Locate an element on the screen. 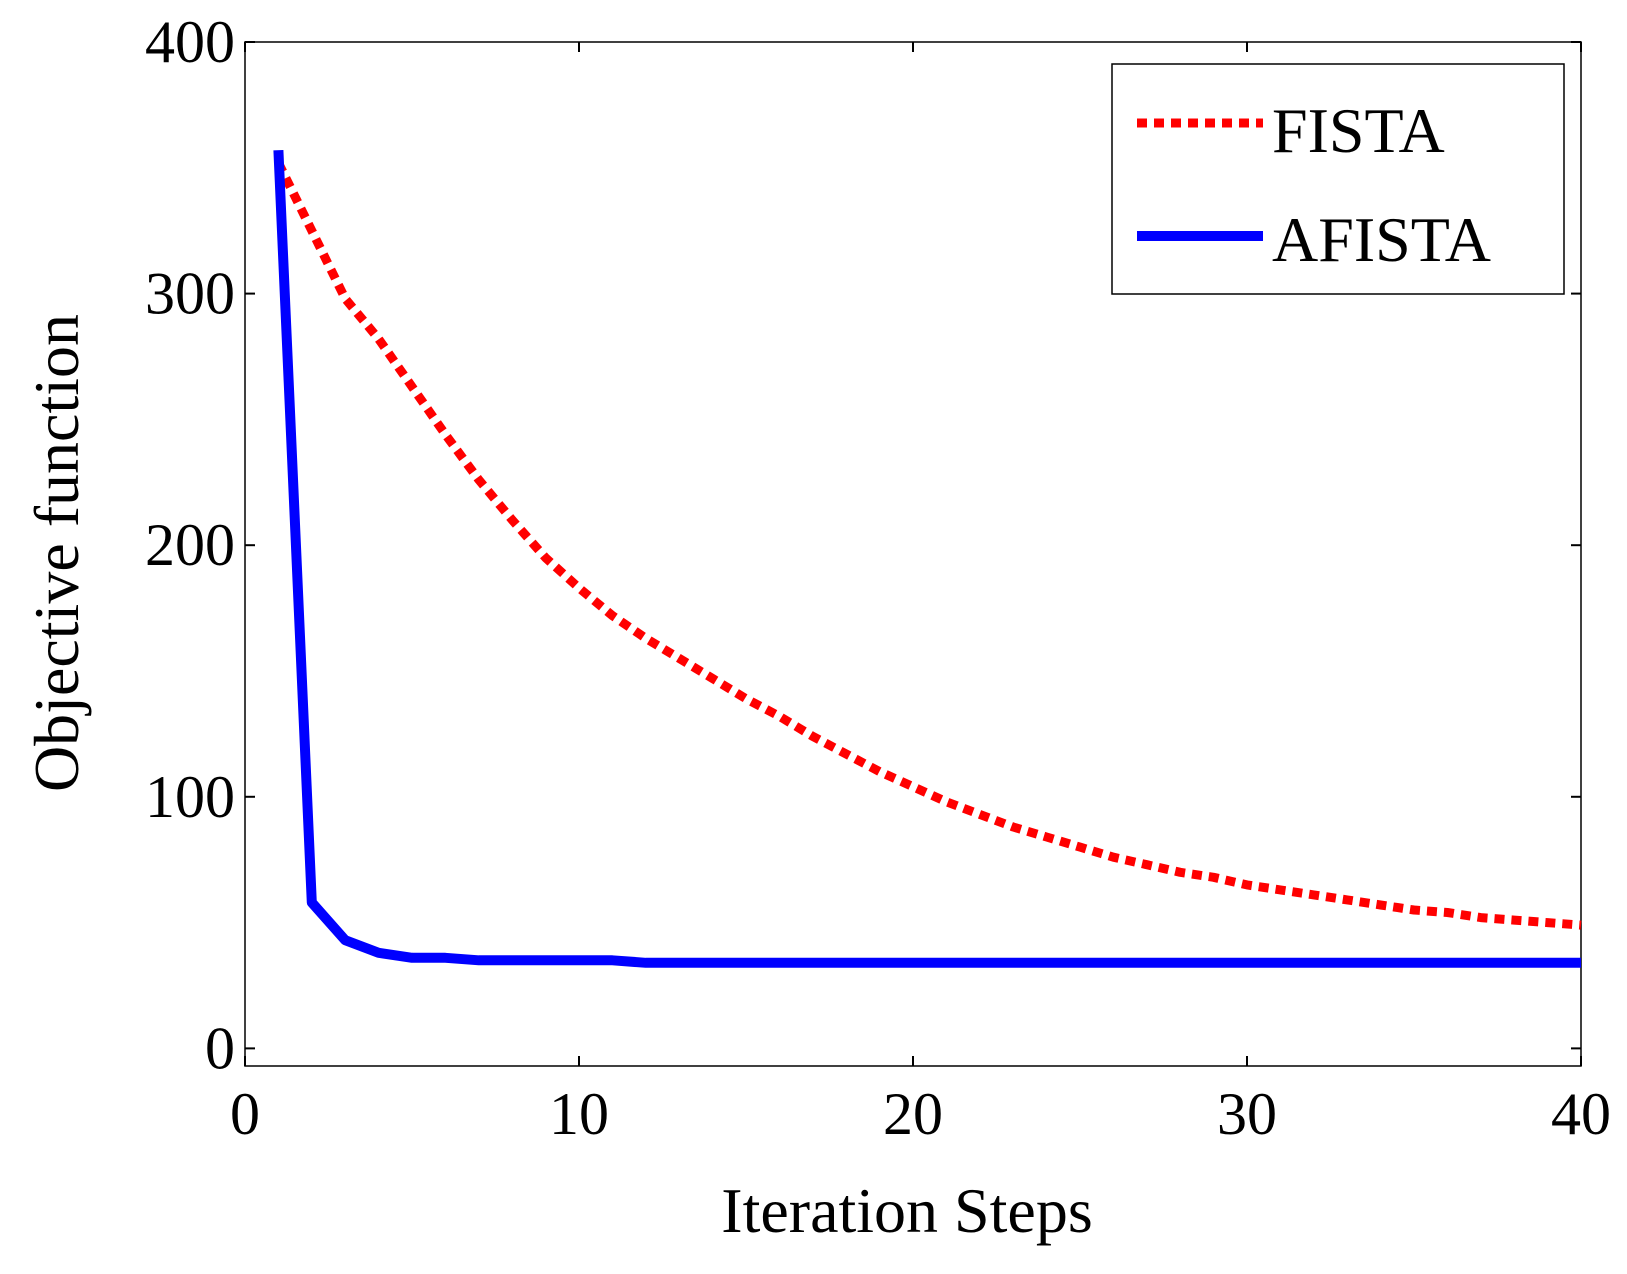  y-tick-label: 100 is located at coordinates (190, 797).